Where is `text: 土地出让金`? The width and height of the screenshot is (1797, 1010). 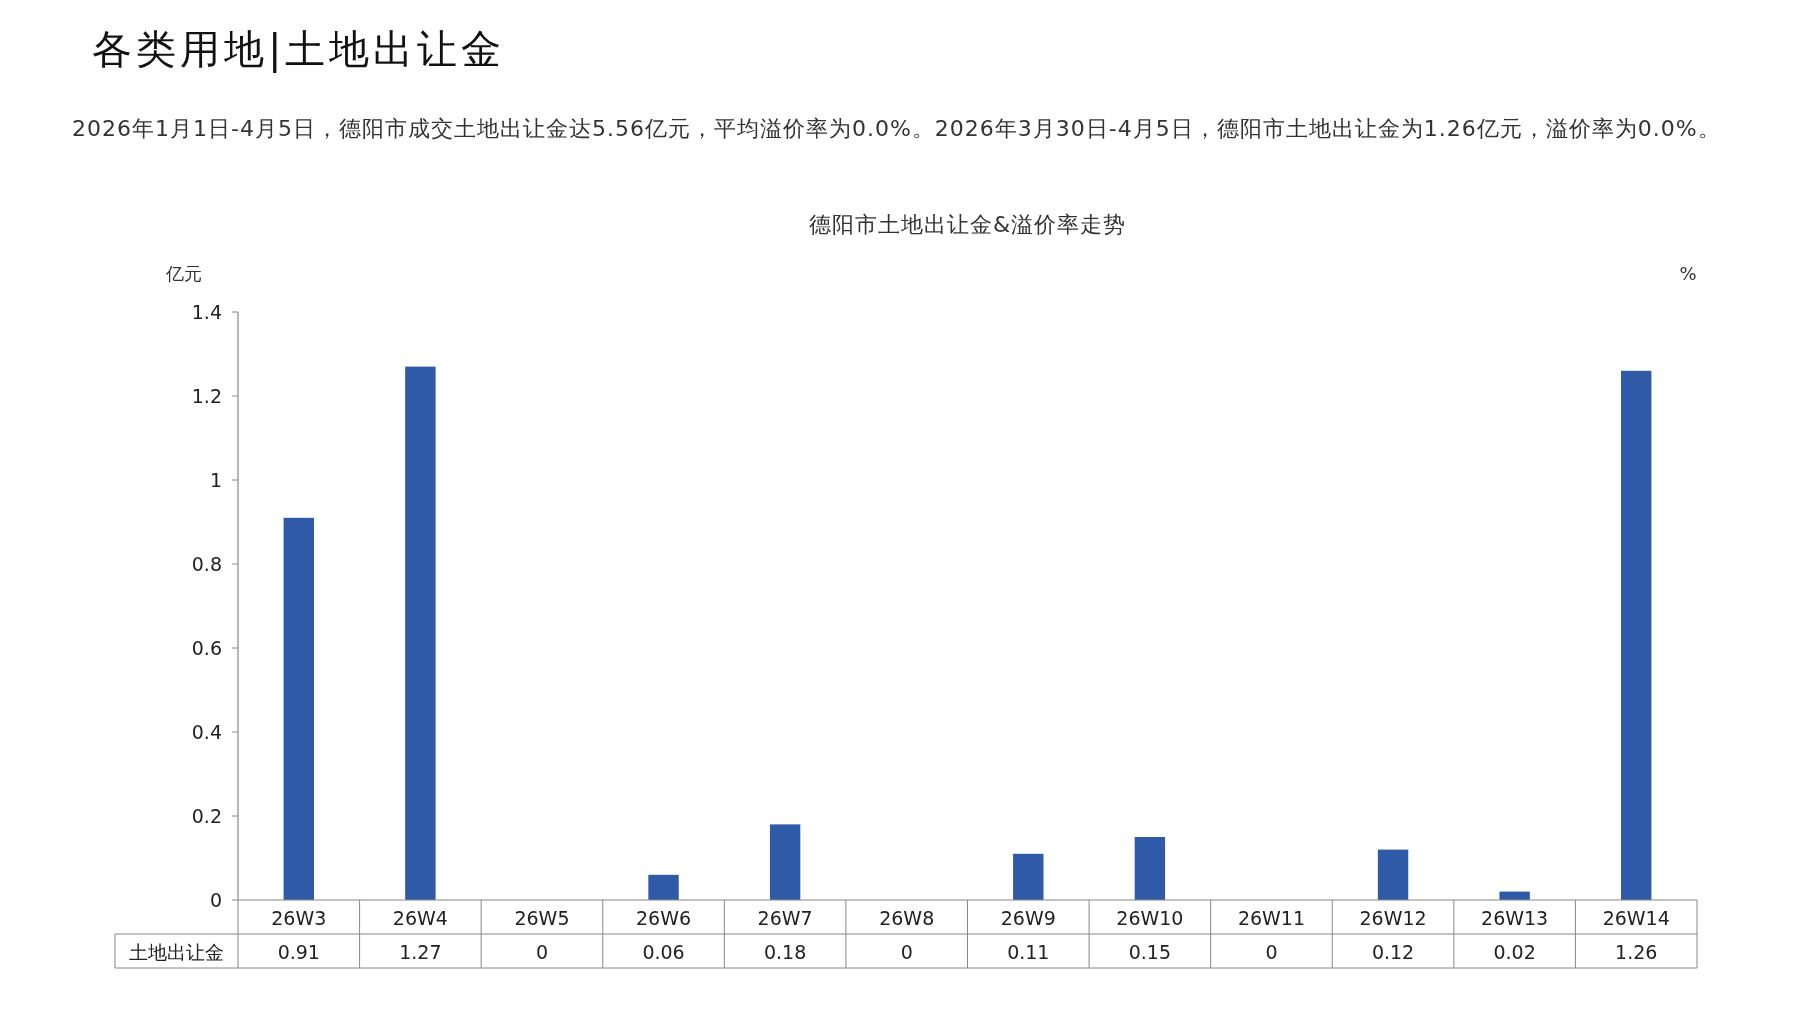 text: 土地出让金 is located at coordinates (176, 952).